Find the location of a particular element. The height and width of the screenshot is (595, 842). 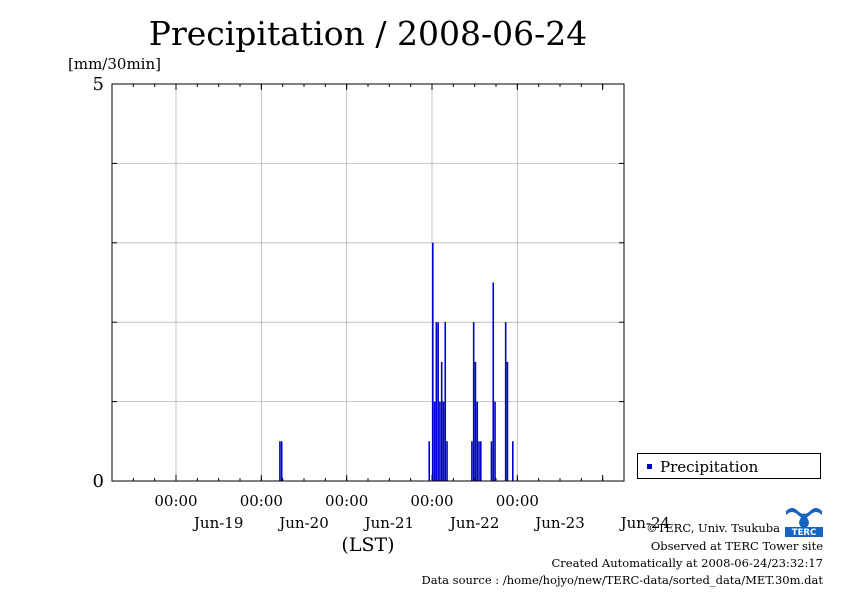

logo-text: TERC is located at coordinates (804, 532).